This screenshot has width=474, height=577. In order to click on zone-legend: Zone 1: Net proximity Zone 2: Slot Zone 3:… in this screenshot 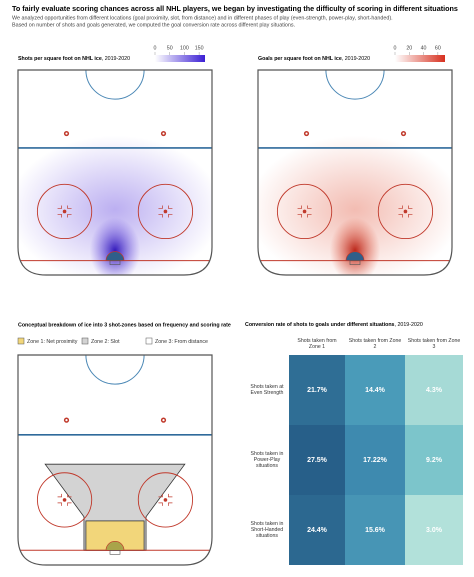, I will do `click(112, 341)`.